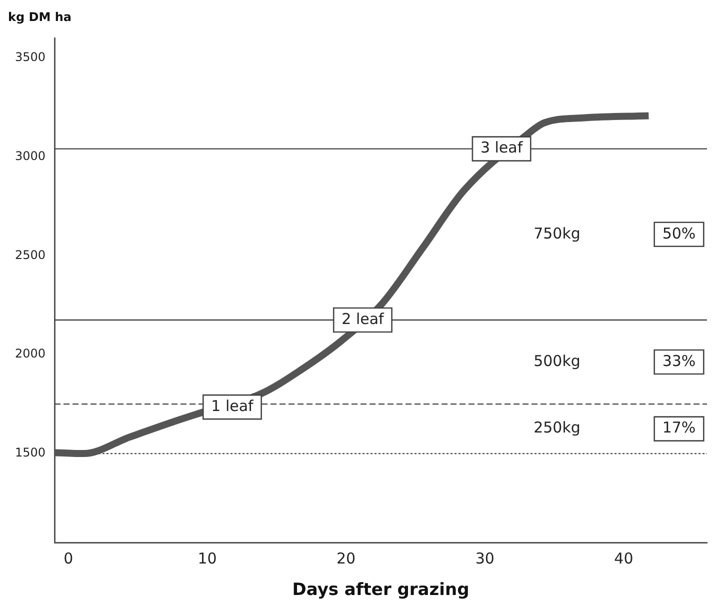 Image resolution: width=719 pixels, height=613 pixels. Describe the element at coordinates (40, 17) in the screenshot. I see `y-axis-title: kg DM ha` at that location.